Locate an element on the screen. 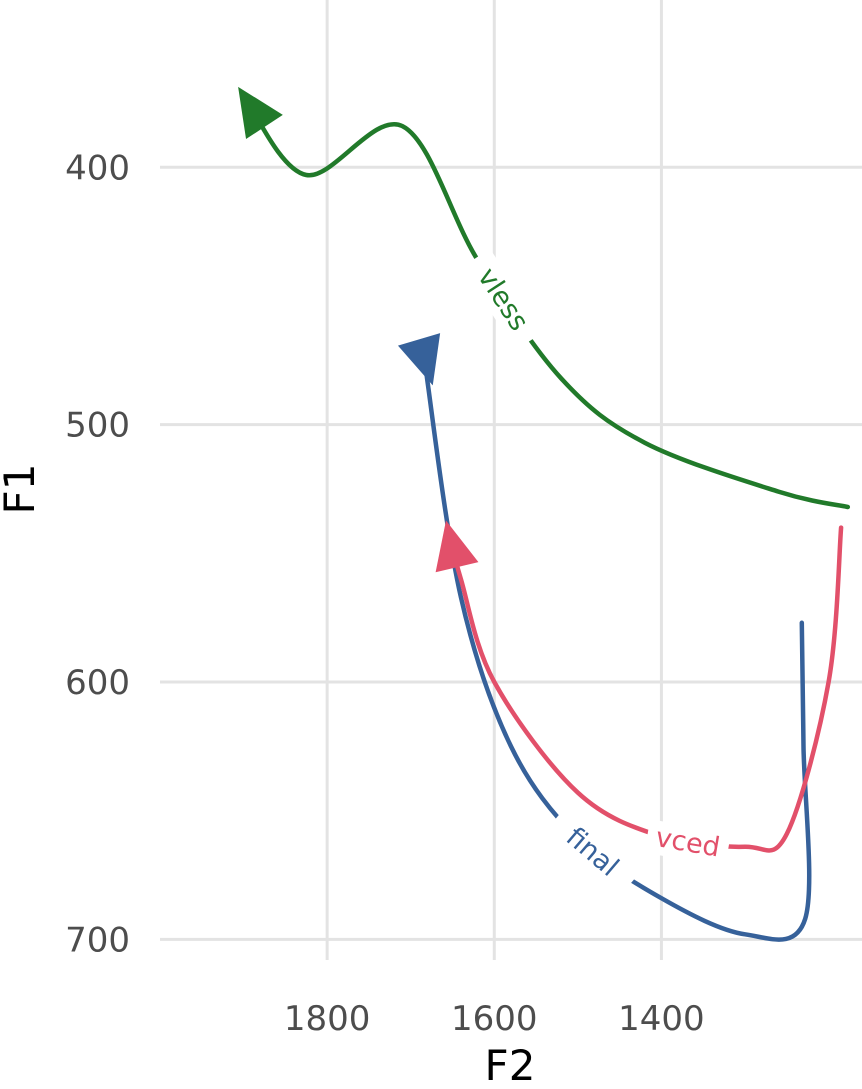 This screenshot has height=1089, width=862. series-arrowhead-final is located at coordinates (419, 359).